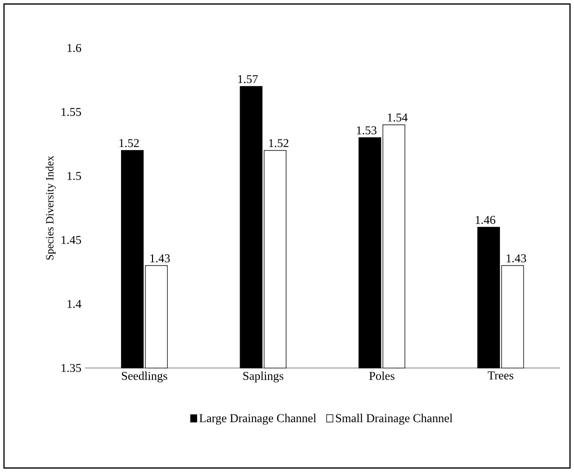 The width and height of the screenshot is (574, 472). Describe the element at coordinates (257, 419) in the screenshot. I see `legend-label: Large Drainage Channel` at that location.